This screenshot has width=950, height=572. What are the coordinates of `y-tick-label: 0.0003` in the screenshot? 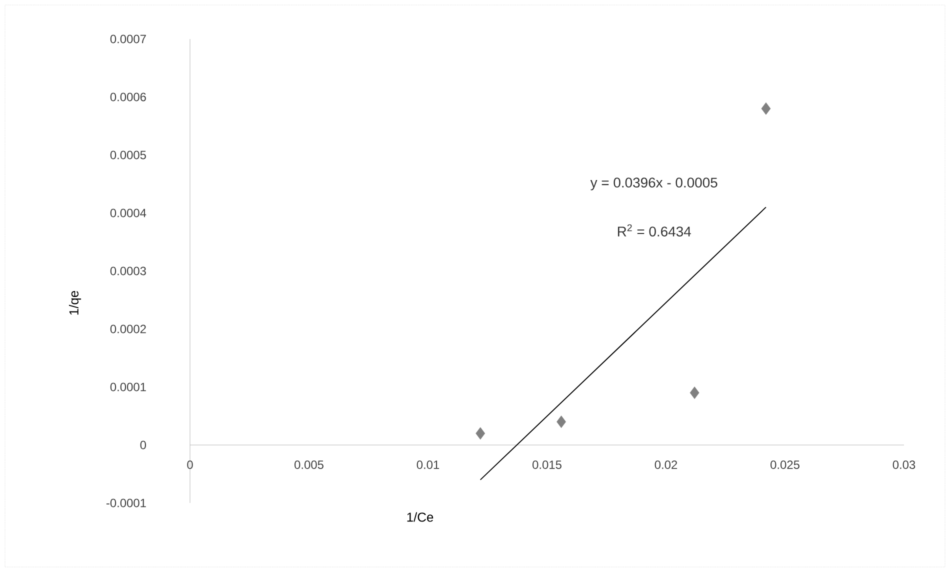 It's located at (128, 271).